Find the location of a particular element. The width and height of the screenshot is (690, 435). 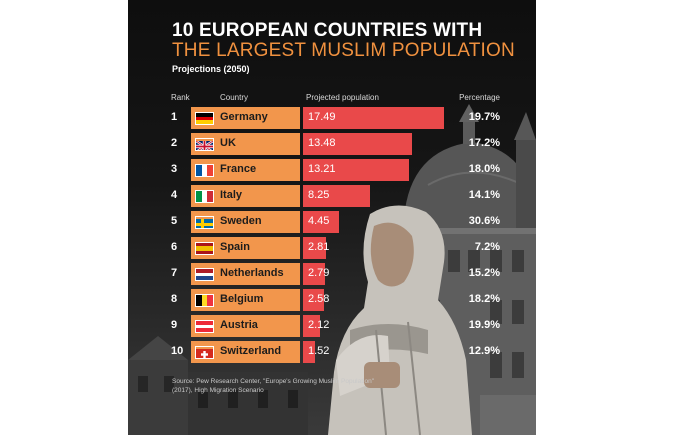

value-label: 13.21 is located at coordinates (322, 169).